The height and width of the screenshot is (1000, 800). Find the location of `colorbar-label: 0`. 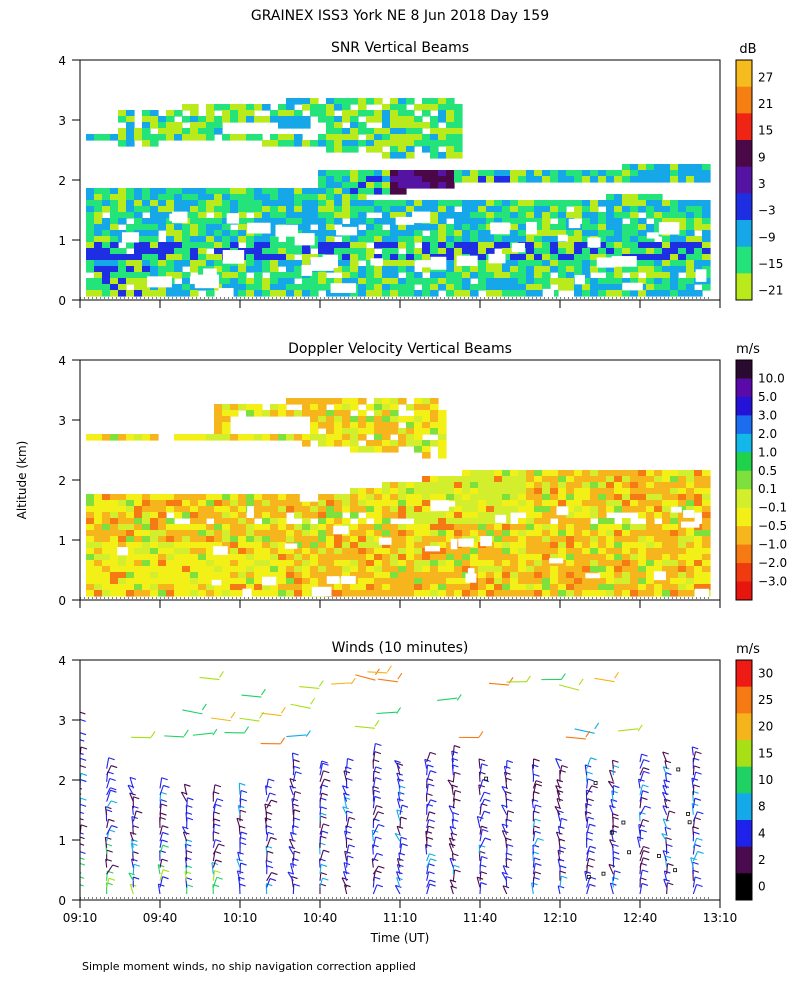

colorbar-label: 0 is located at coordinates (762, 887).